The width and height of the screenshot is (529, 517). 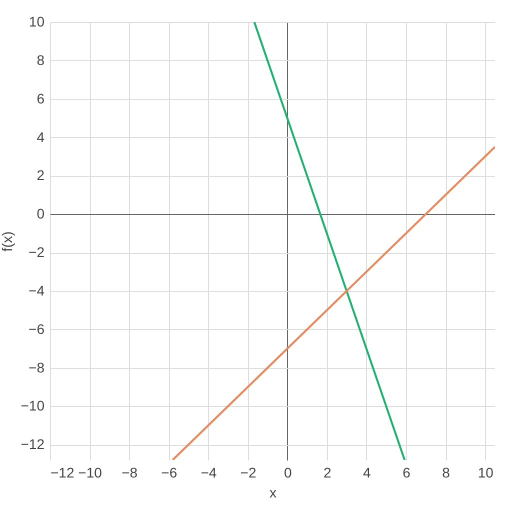 What do you see at coordinates (327, 472) in the screenshot?
I see `x-tick-label: 2` at bounding box center [327, 472].